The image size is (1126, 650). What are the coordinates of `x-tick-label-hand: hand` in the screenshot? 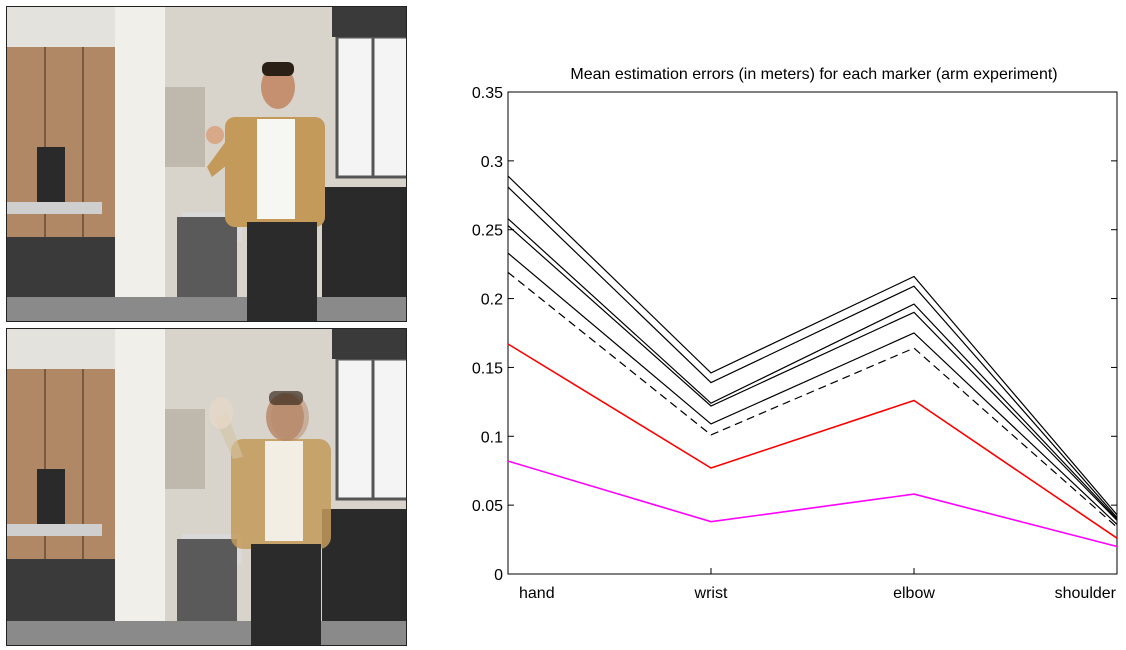 It's located at (537, 593).